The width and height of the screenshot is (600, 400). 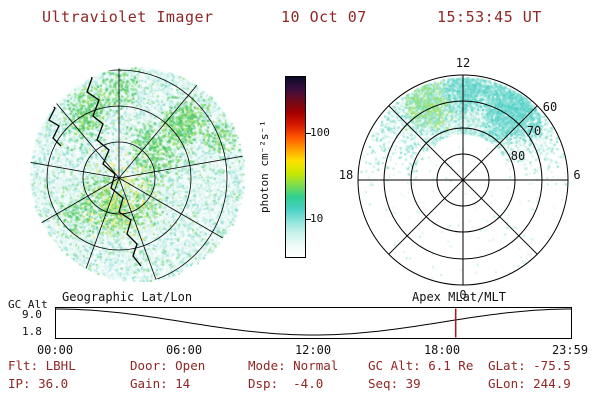 I want to click on status-ip: IP: 36.0, so click(x=38, y=383).